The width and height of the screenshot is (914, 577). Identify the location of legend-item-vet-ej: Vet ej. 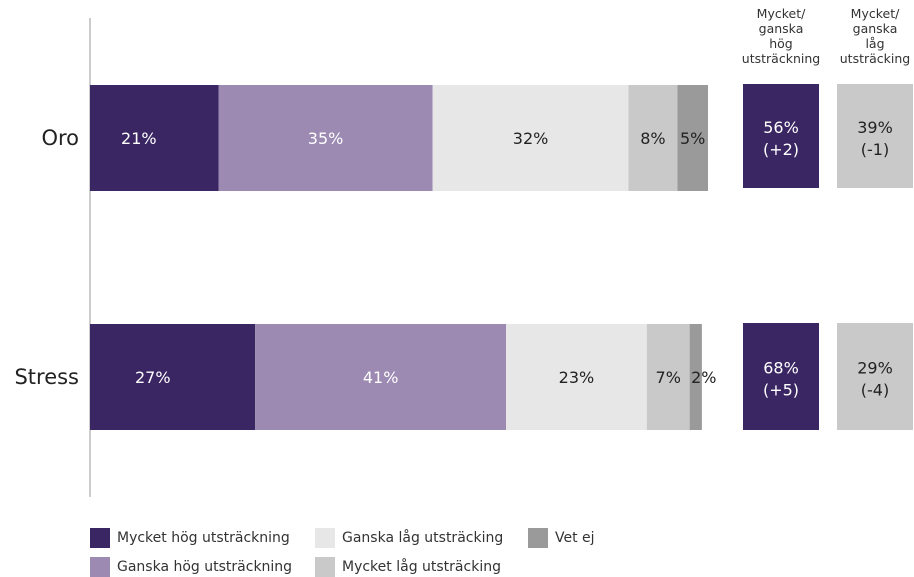
(561, 538).